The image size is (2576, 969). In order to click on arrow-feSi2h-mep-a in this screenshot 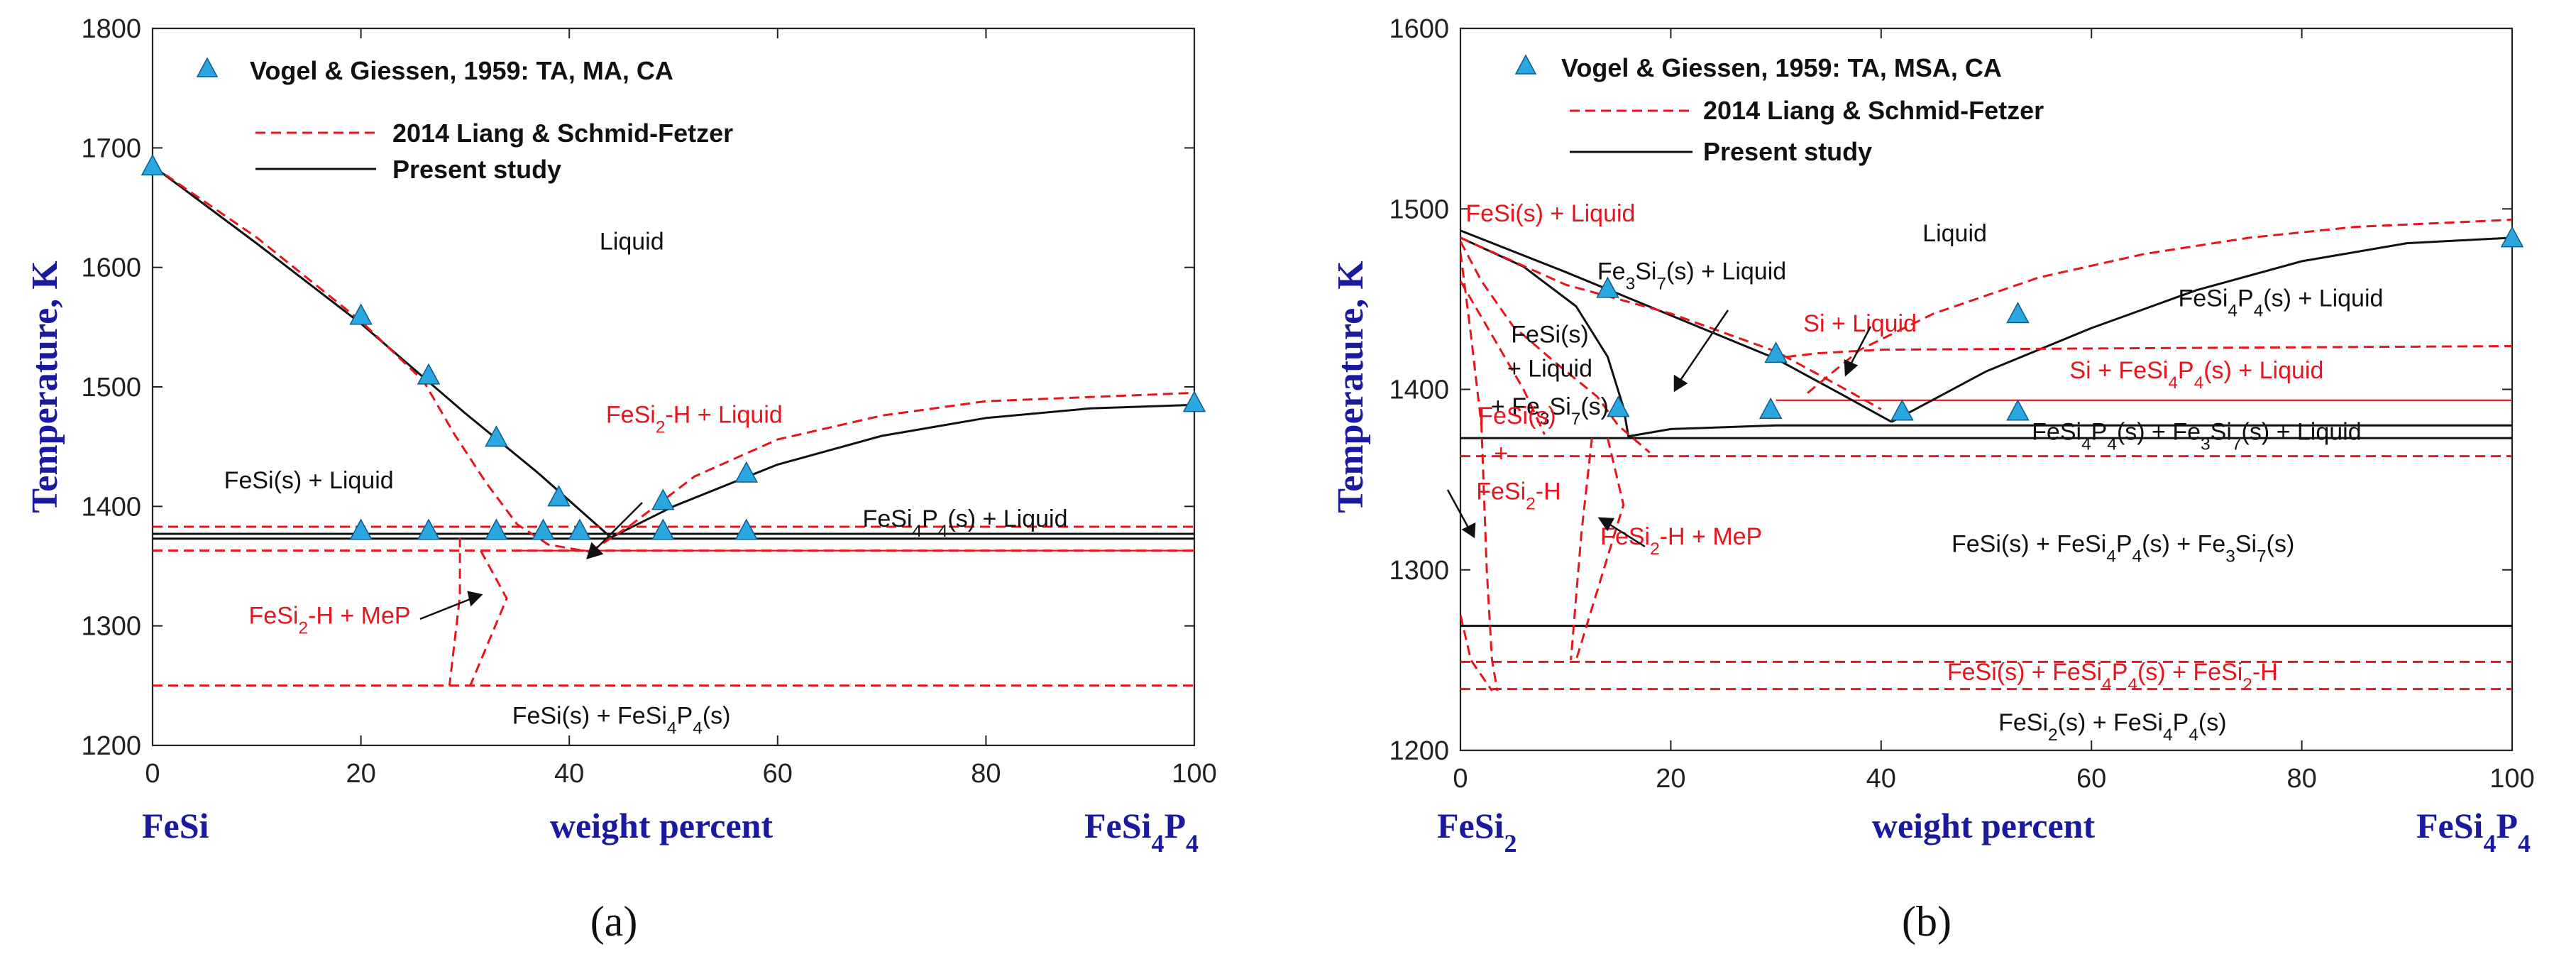, I will do `click(446, 608)`.